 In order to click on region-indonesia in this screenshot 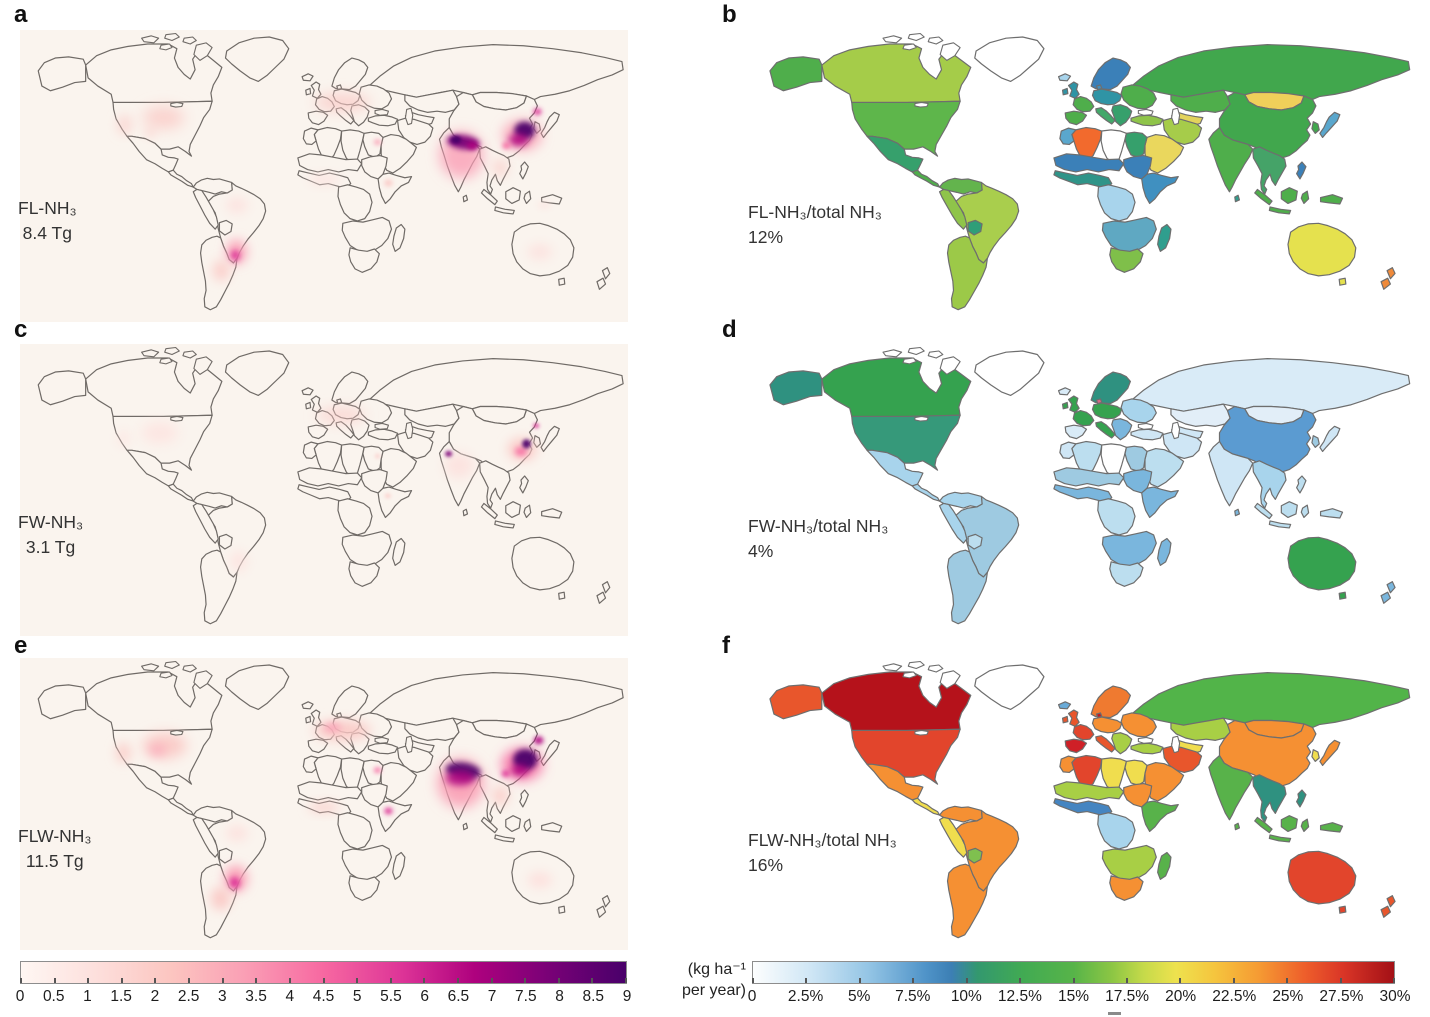, I will do `click(1299, 201)`.